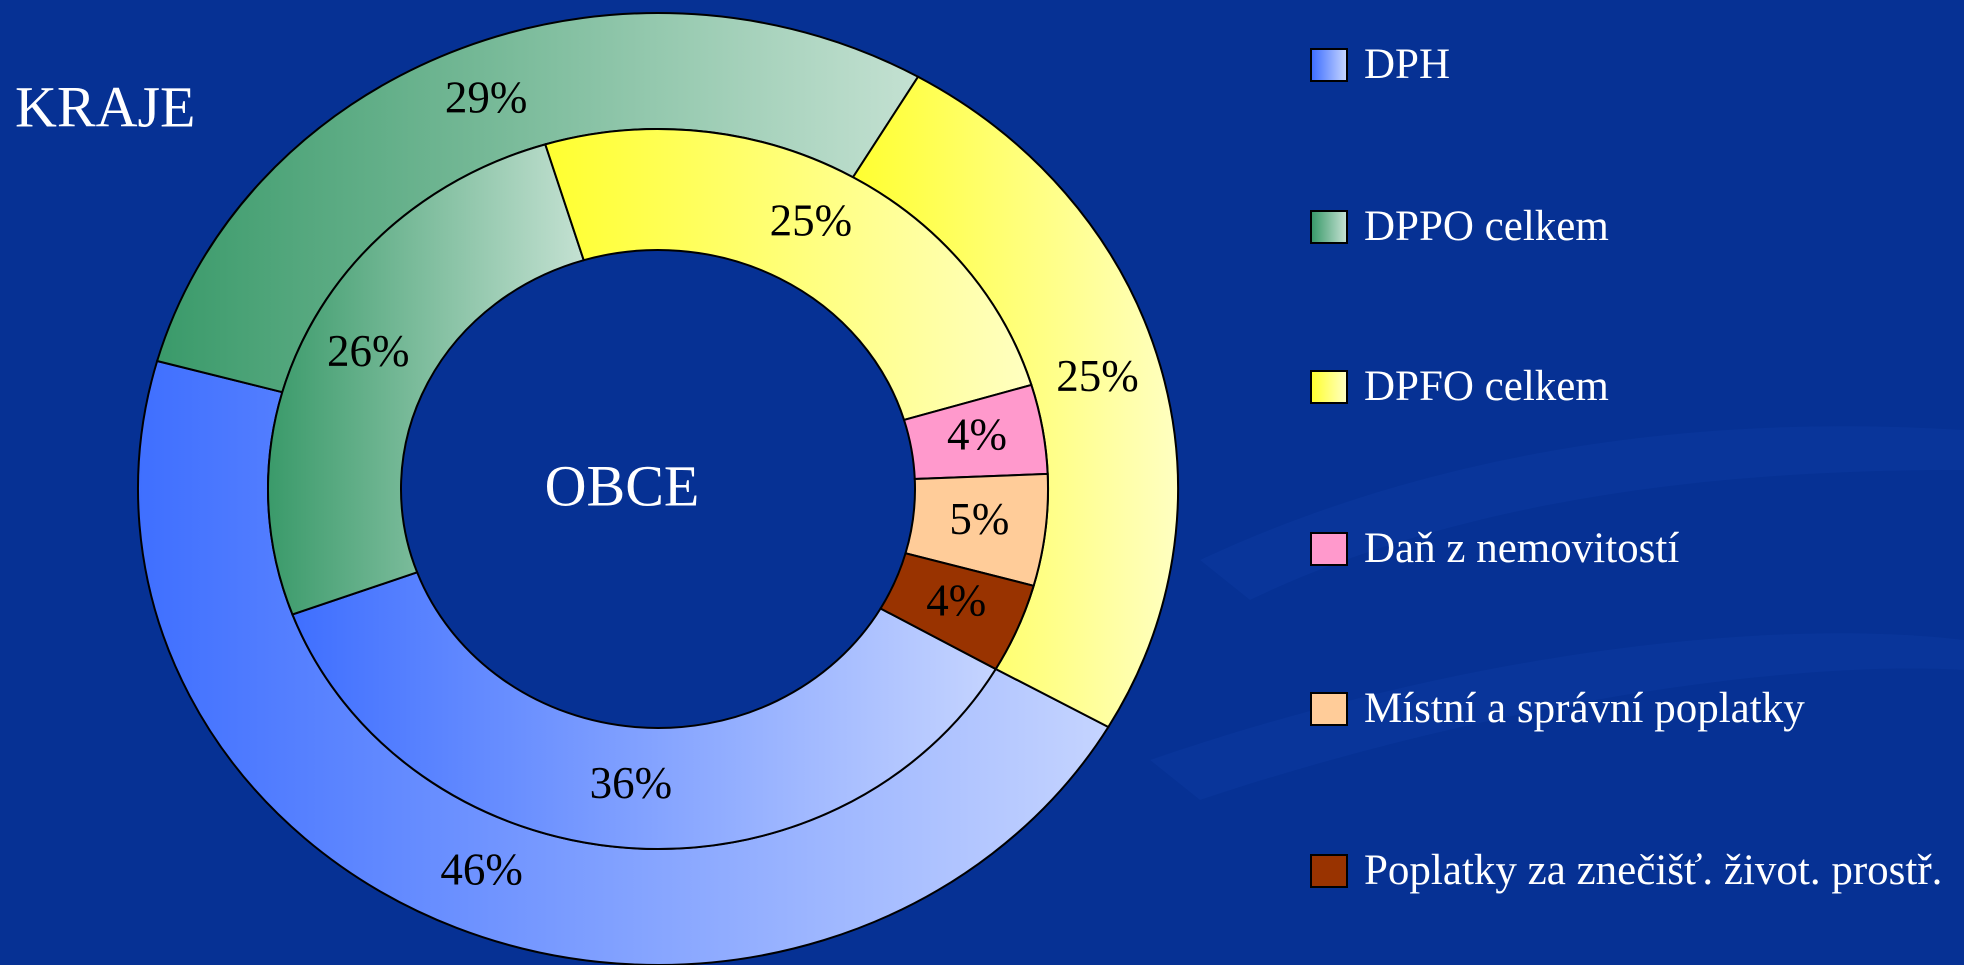 The image size is (1964, 965). I want to click on legend-item: DPPO celkem, so click(1635, 227).